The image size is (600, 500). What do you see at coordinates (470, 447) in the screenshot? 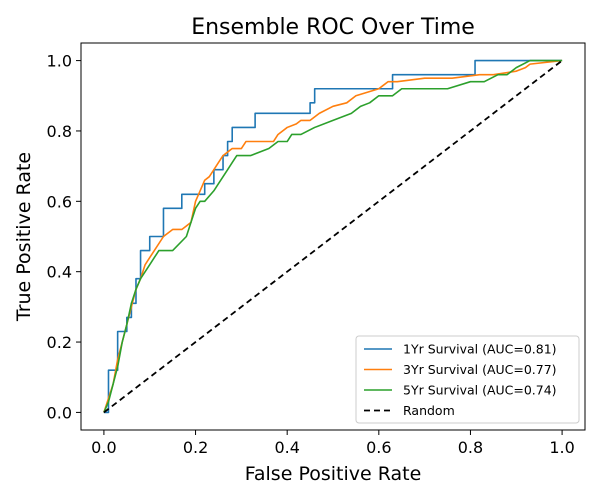
I see `x-tick-label: 0.8` at bounding box center [470, 447].